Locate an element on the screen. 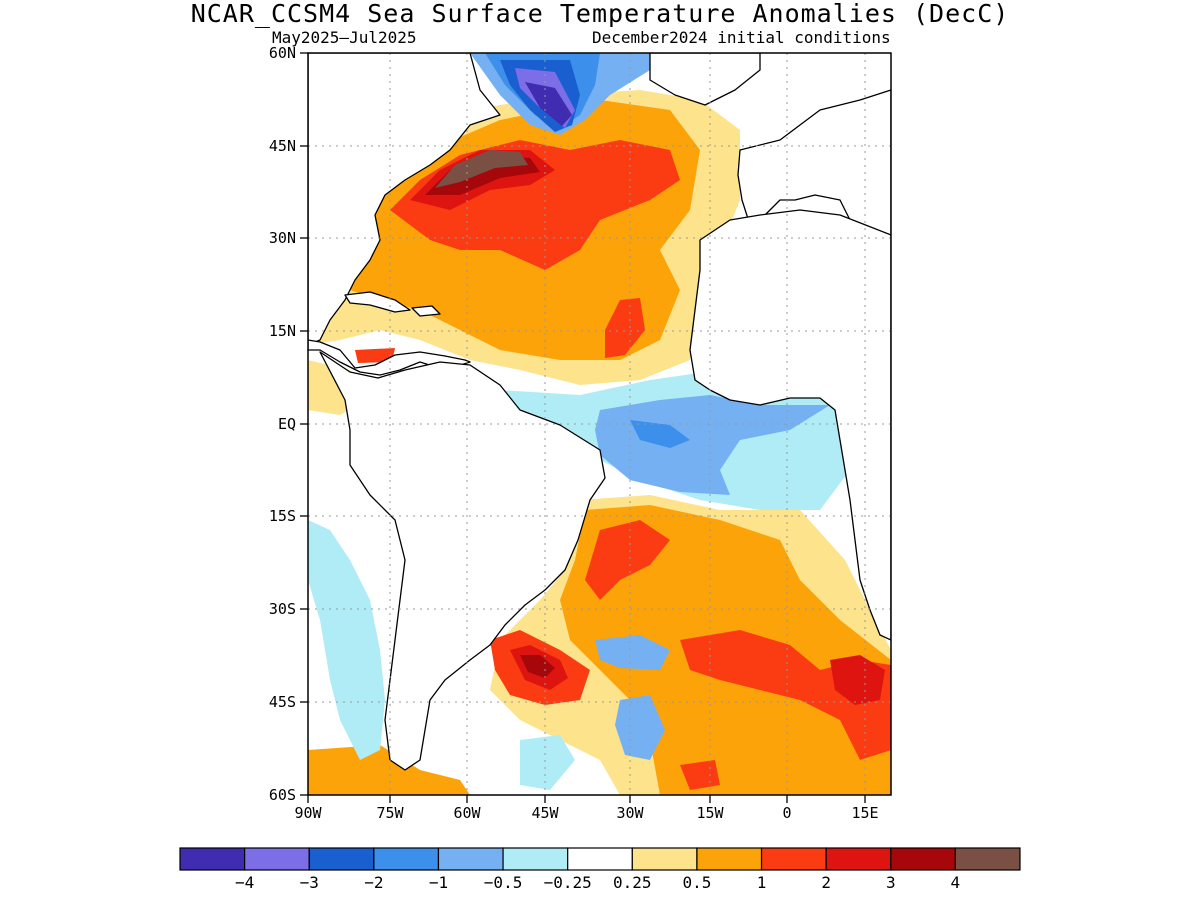 The width and height of the screenshot is (1200, 904). south-atlantic-cold-patch is located at coordinates (640, 727).